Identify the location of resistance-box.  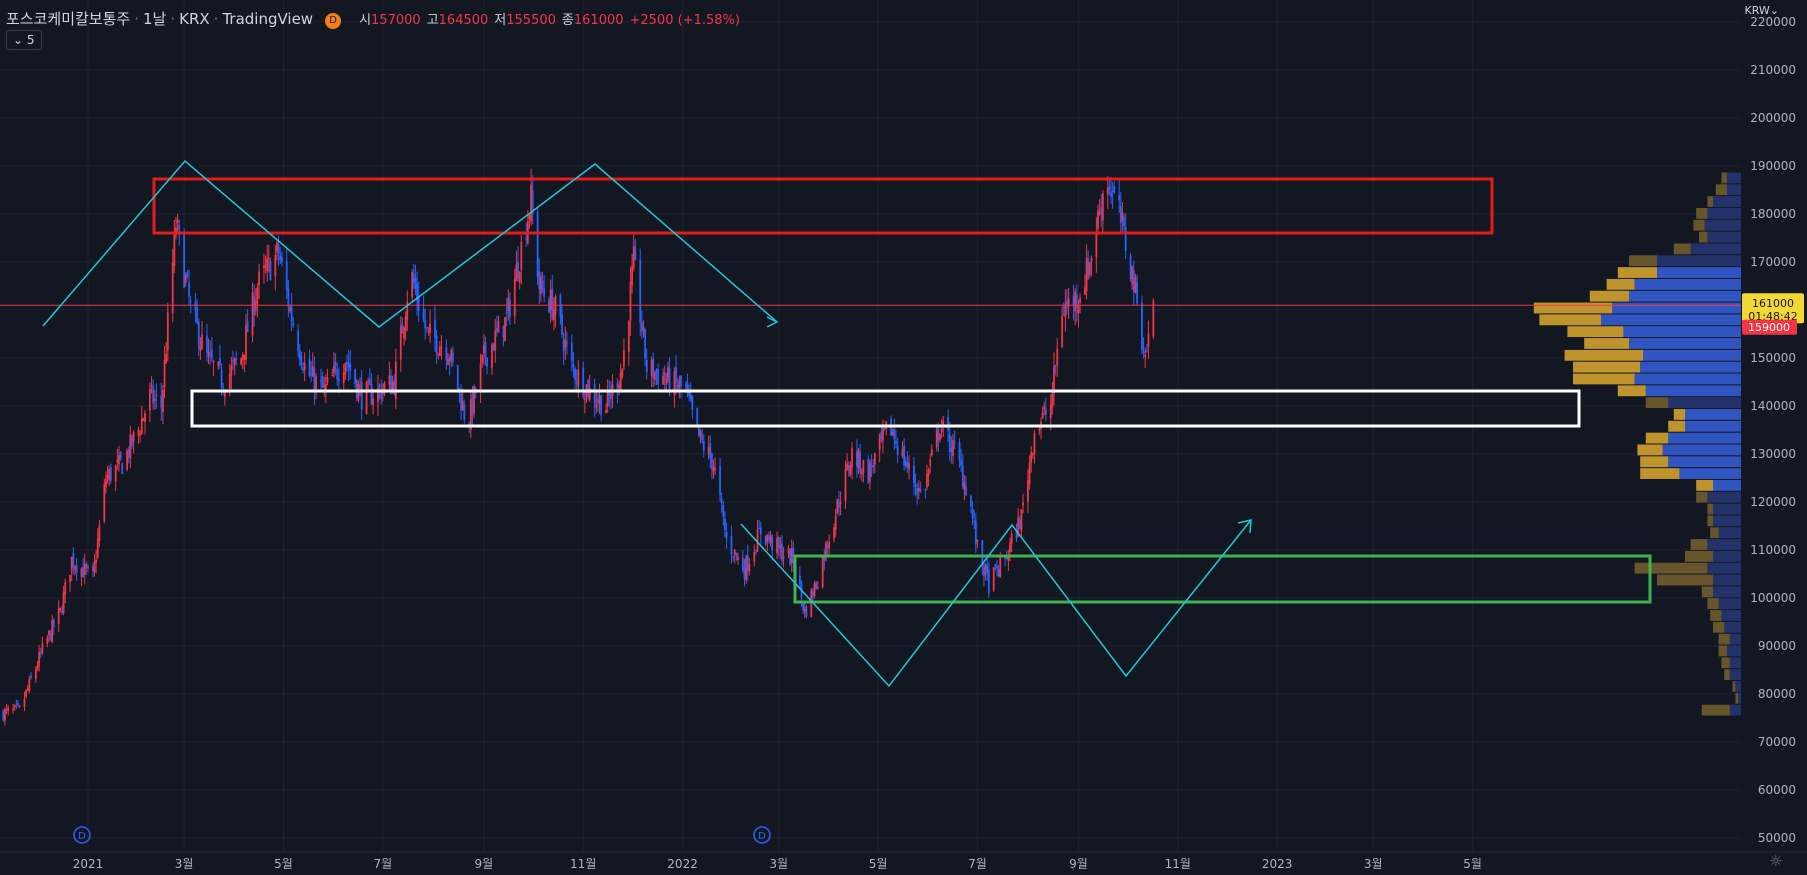
(823, 206).